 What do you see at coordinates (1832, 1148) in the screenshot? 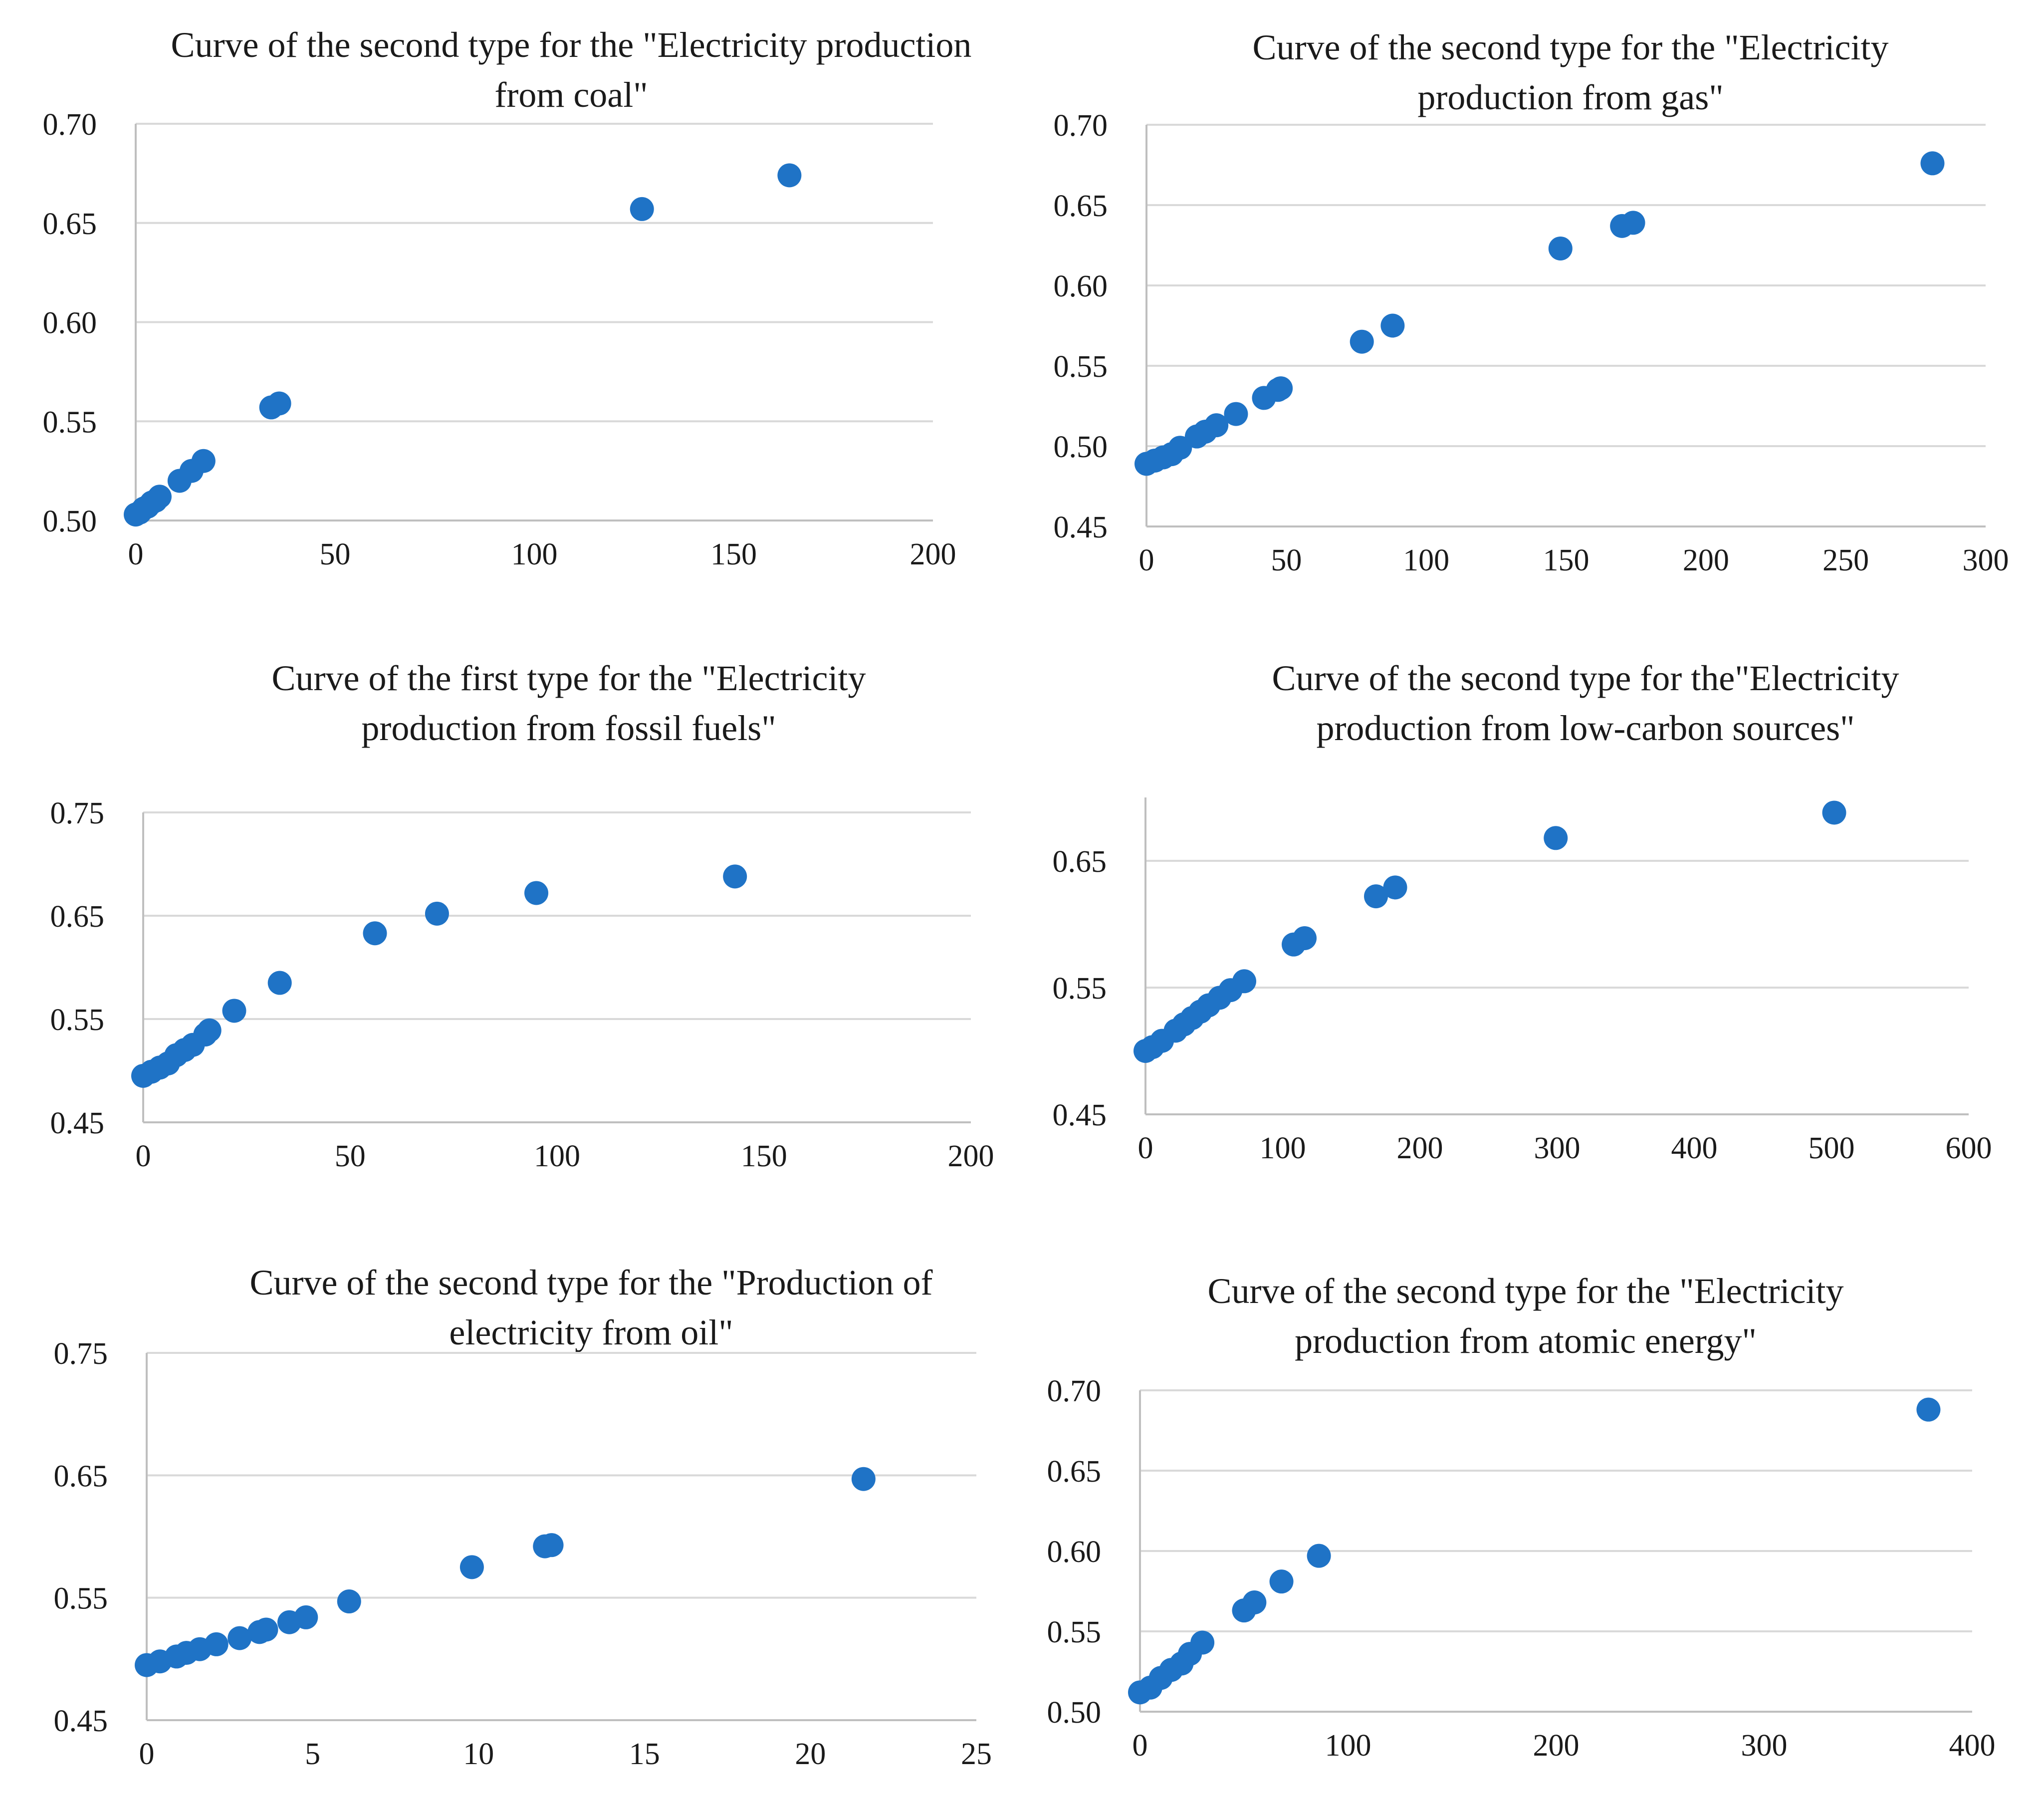
I see `x-tick-label: 500` at bounding box center [1832, 1148].